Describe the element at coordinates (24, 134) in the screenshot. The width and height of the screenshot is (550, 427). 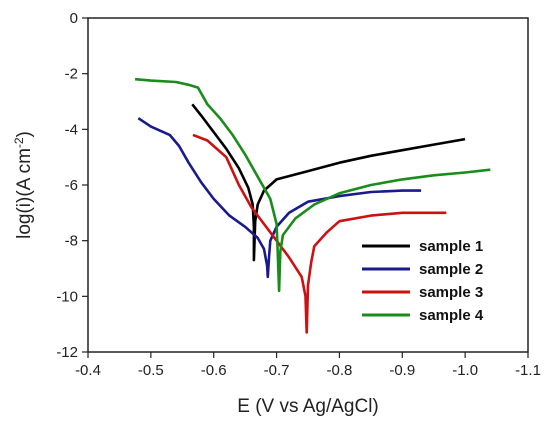
I see `y-axis-label-tail: )` at that location.